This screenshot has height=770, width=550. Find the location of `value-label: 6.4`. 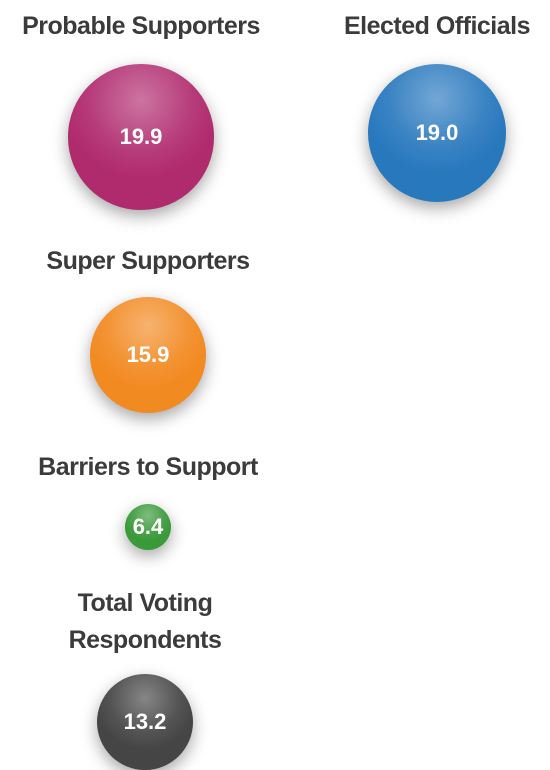

value-label: 6.4 is located at coordinates (148, 526).